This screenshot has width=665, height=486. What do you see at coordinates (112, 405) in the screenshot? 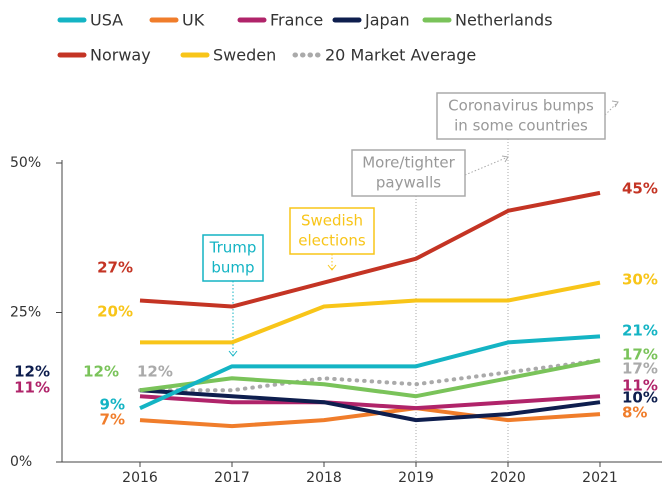
I see `data-label: 9%` at bounding box center [112, 405].